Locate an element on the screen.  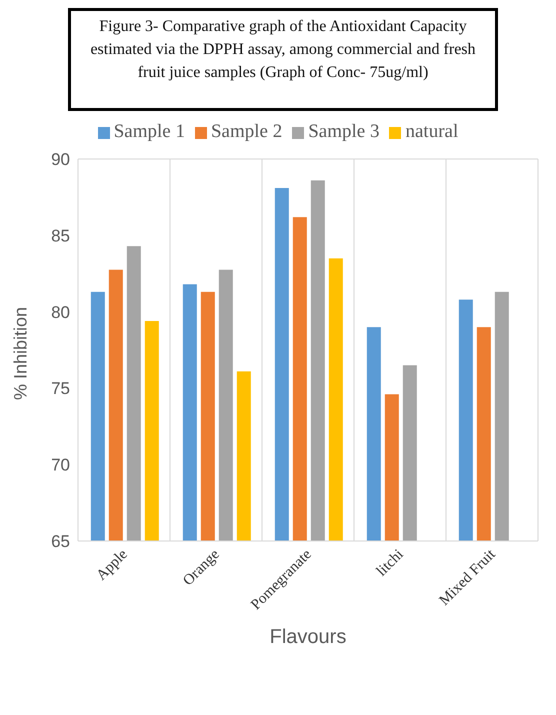
legend-label: natural is located at coordinates (431, 131).